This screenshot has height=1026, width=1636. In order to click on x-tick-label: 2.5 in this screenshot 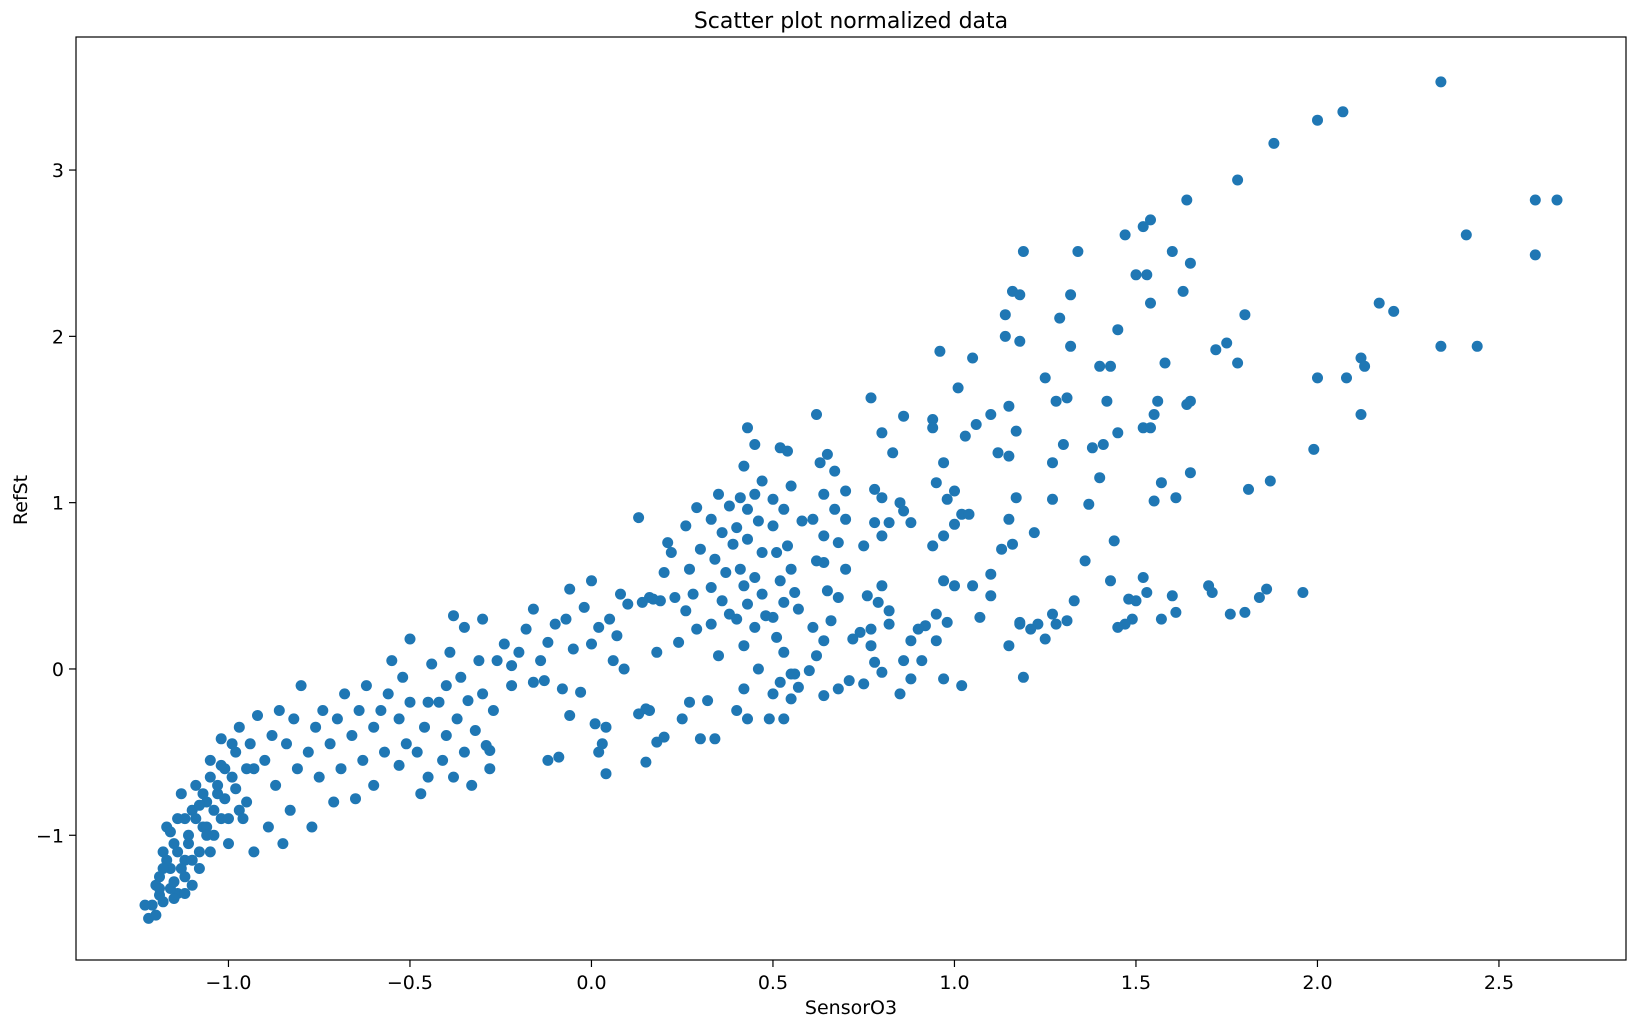, I will do `click(1499, 983)`.